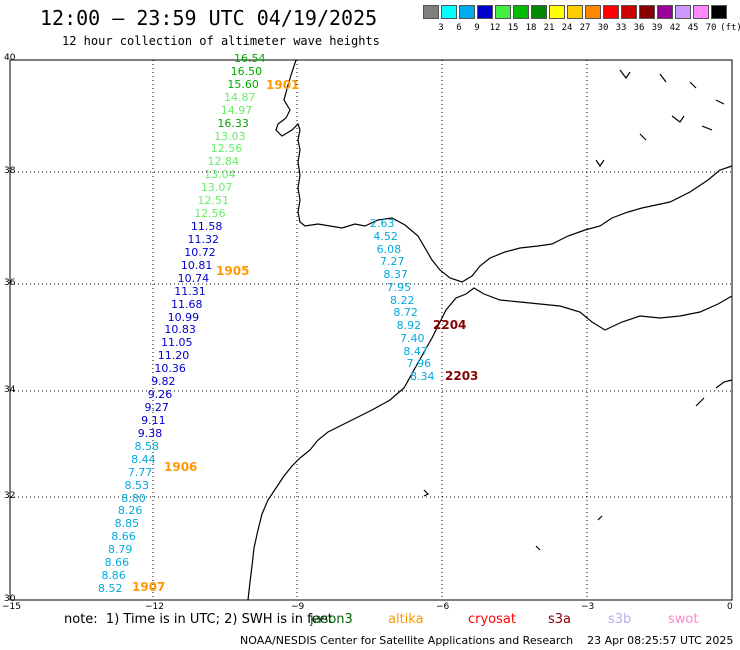 The image size is (740, 650). I want to click on wave-height-value: 9.82, so click(163, 382).